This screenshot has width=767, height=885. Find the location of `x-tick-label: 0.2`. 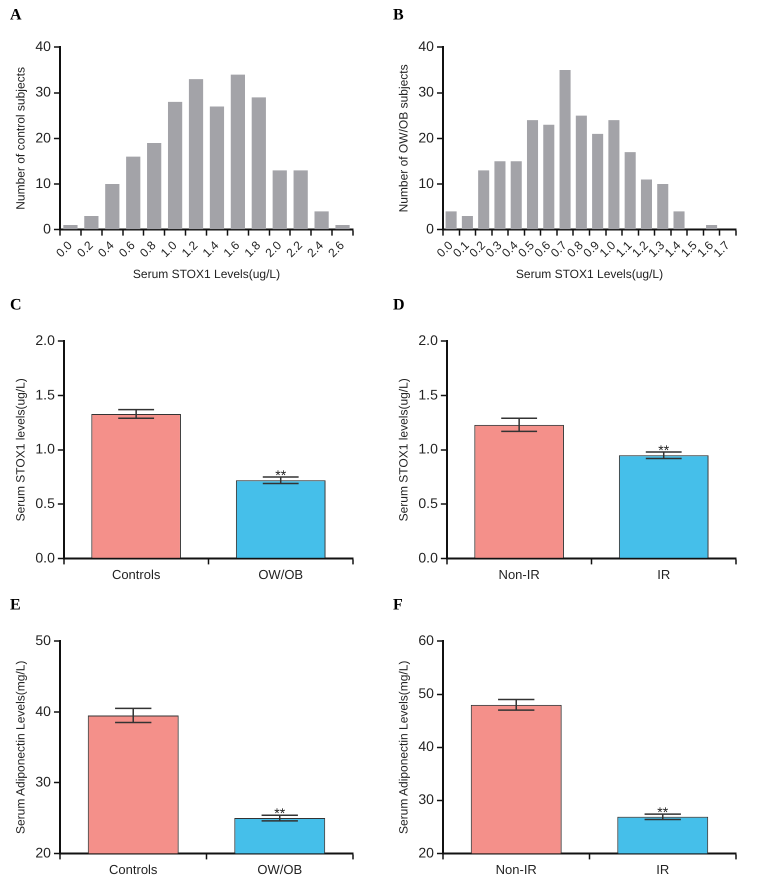

x-tick-label: 0.2 is located at coordinates (85, 249).